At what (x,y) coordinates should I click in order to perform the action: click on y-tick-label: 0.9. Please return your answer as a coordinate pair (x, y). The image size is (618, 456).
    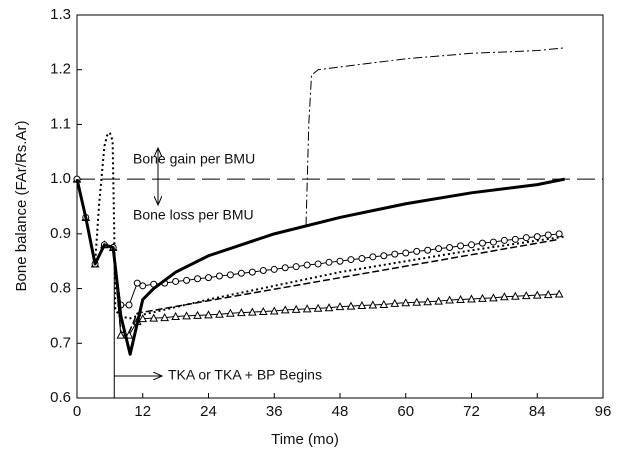
    Looking at the image, I should click on (60, 233).